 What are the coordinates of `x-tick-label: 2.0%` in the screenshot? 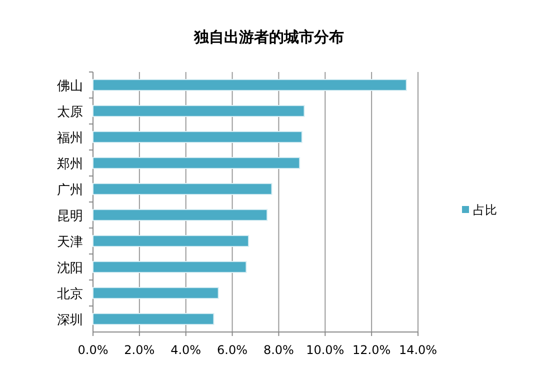 It's located at (139, 350).